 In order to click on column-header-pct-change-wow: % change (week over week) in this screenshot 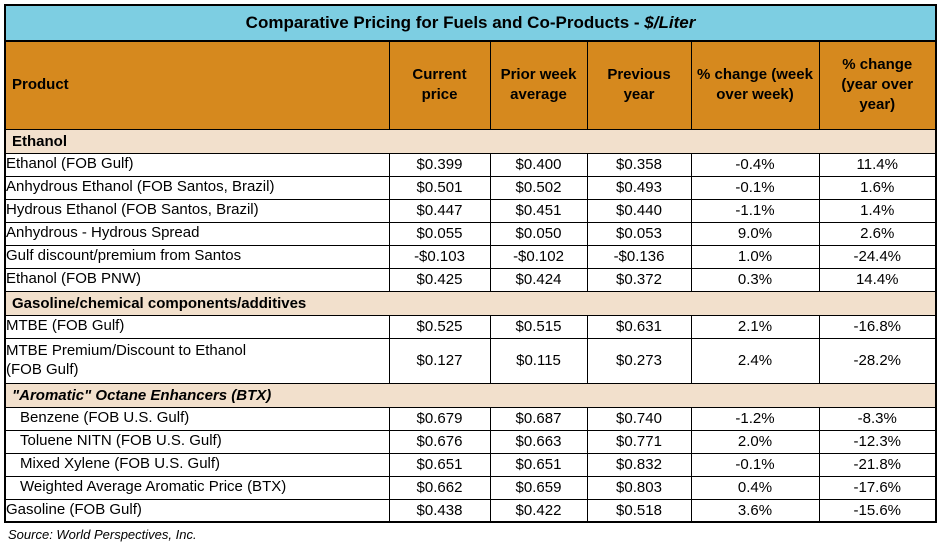, I will do `click(755, 85)`.